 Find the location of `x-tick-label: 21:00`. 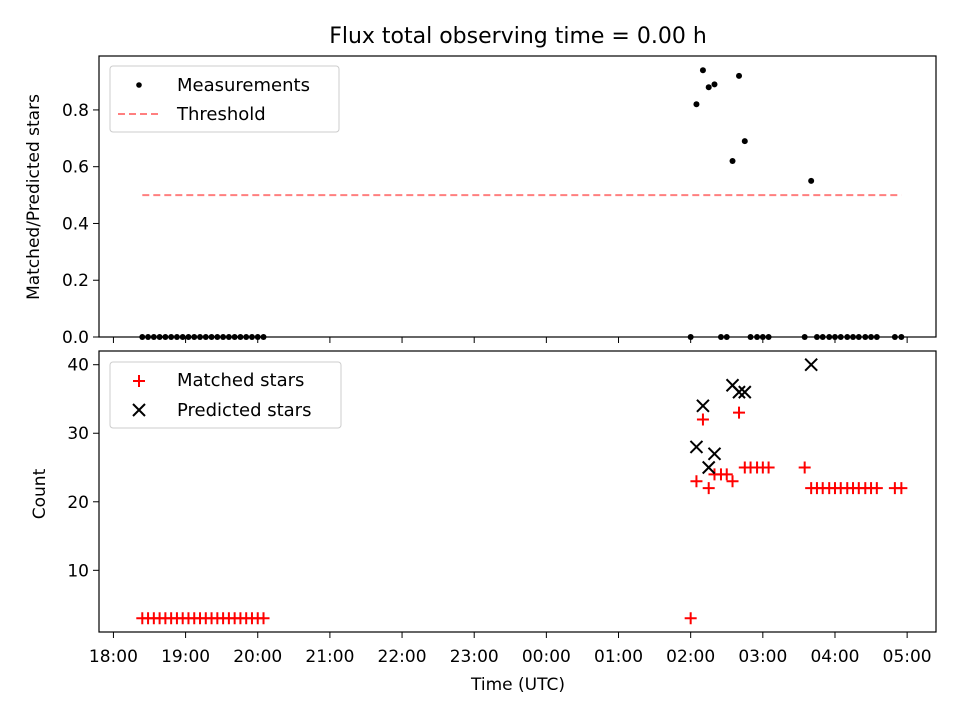

x-tick-label: 21:00 is located at coordinates (329, 657).